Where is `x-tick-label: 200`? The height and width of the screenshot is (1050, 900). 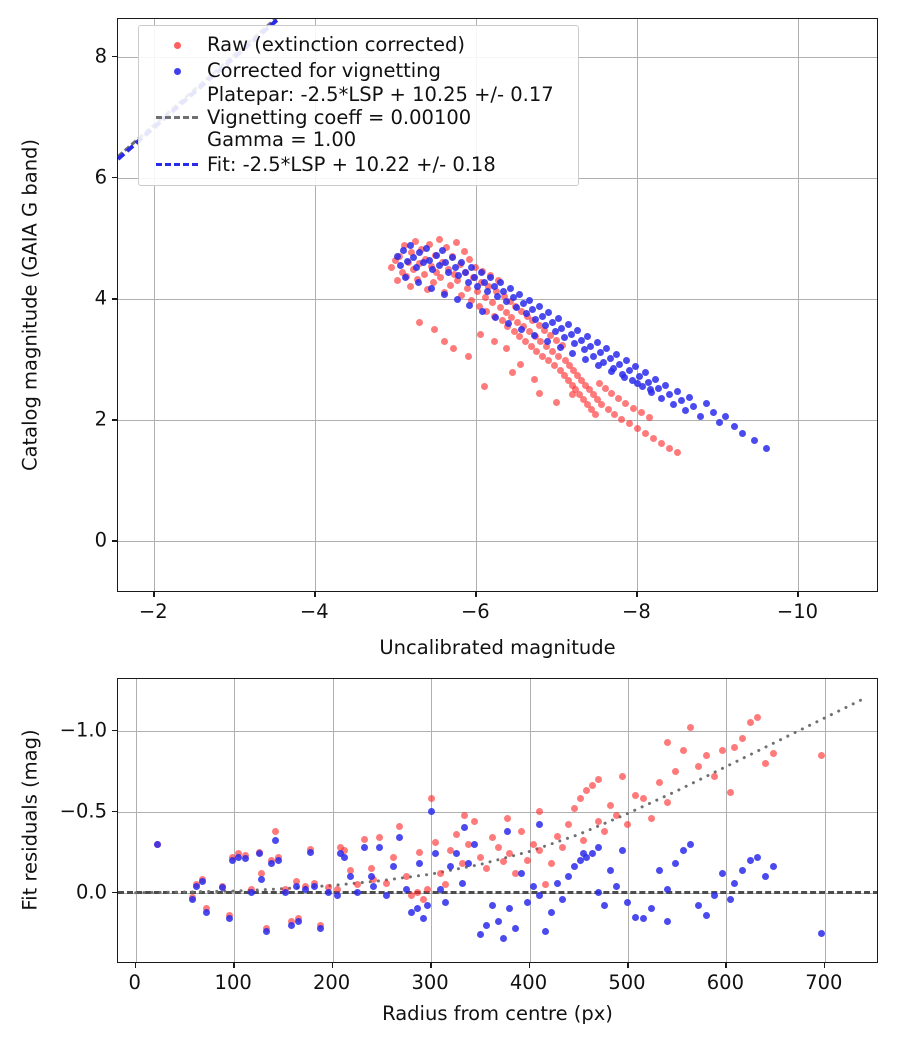 x-tick-label: 200 is located at coordinates (331, 982).